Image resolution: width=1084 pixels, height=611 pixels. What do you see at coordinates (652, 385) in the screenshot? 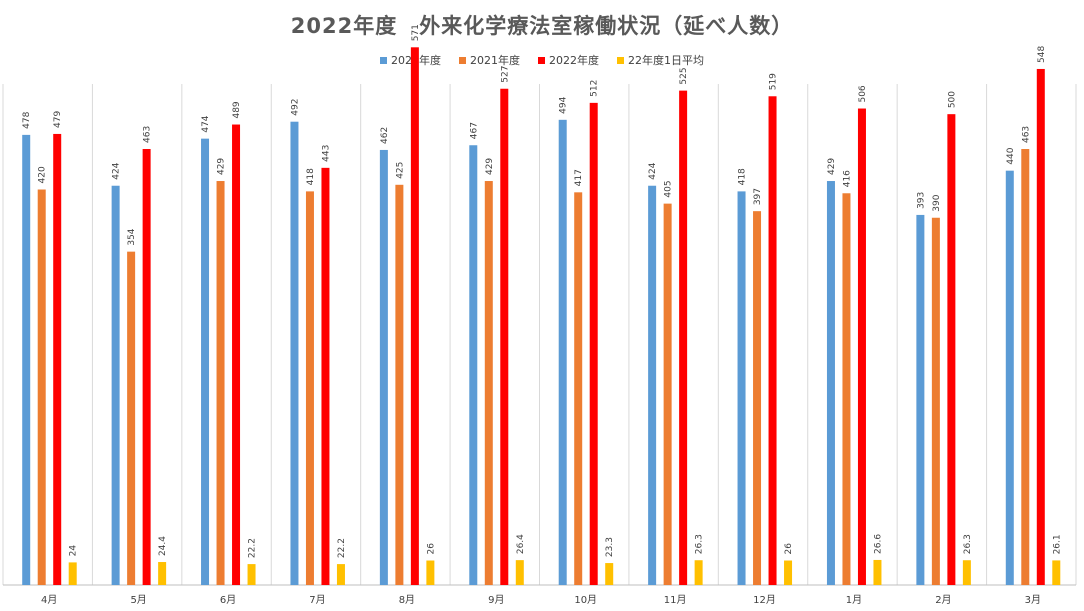
I see `bar-11月-2020年度` at bounding box center [652, 385].